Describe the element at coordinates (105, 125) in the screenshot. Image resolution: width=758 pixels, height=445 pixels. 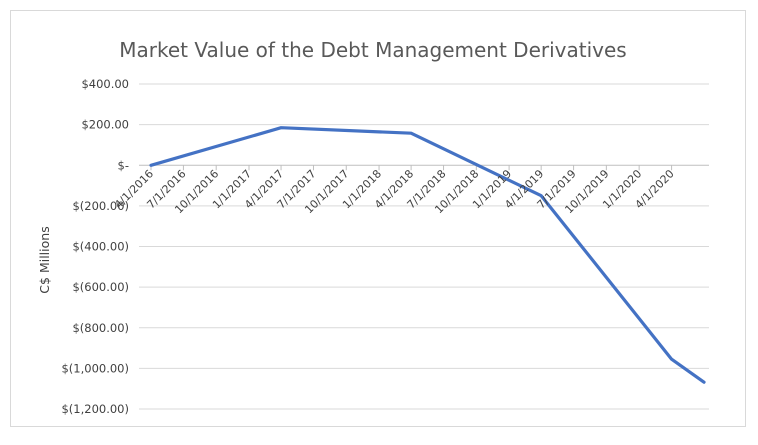
I see `y-tick-label: $200.00` at that location.